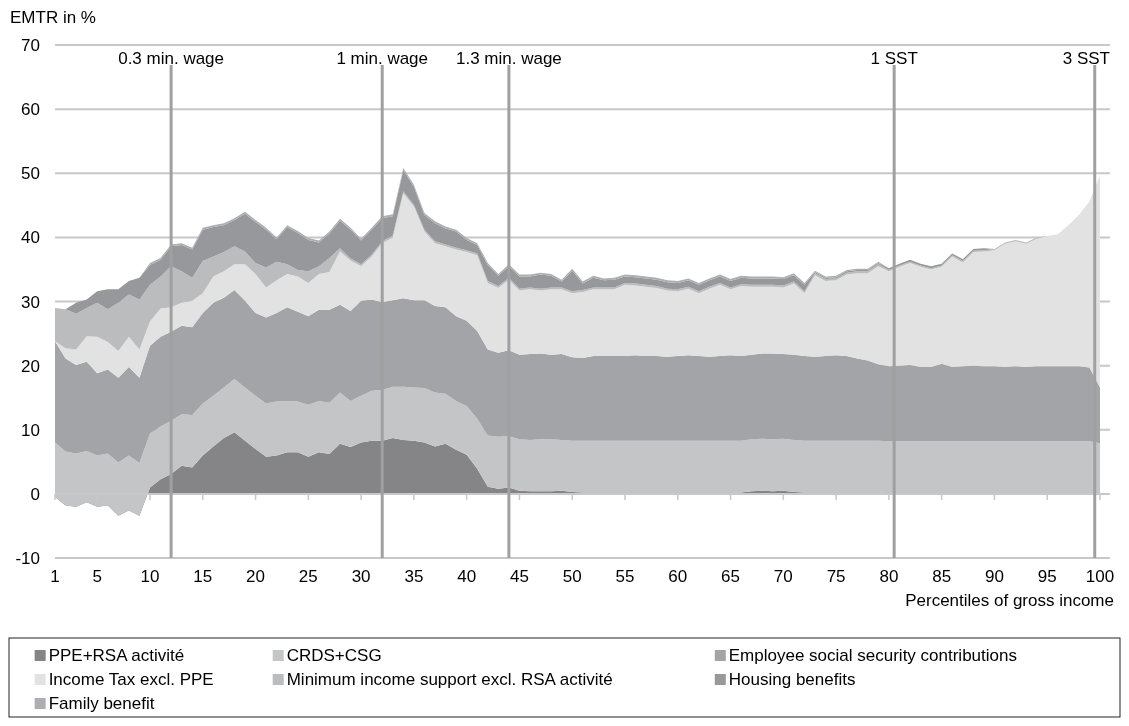 This screenshot has width=1129, height=726. What do you see at coordinates (308, 576) in the screenshot?
I see `x-tick-label: 25` at bounding box center [308, 576].